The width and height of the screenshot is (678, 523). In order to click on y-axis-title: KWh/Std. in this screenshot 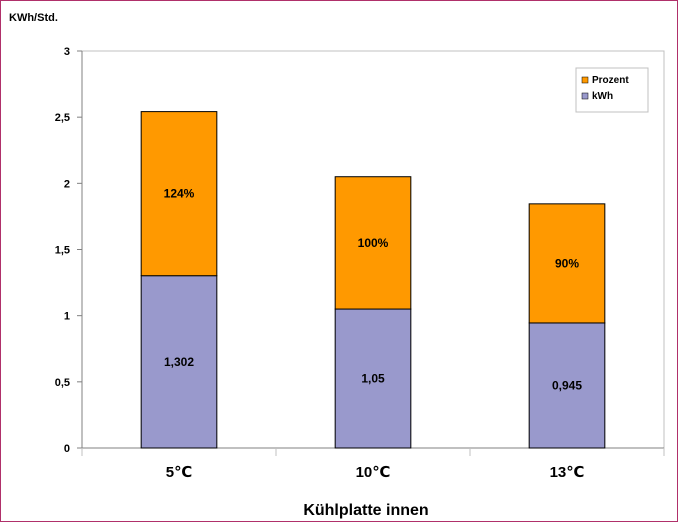, I will do `click(33, 18)`.